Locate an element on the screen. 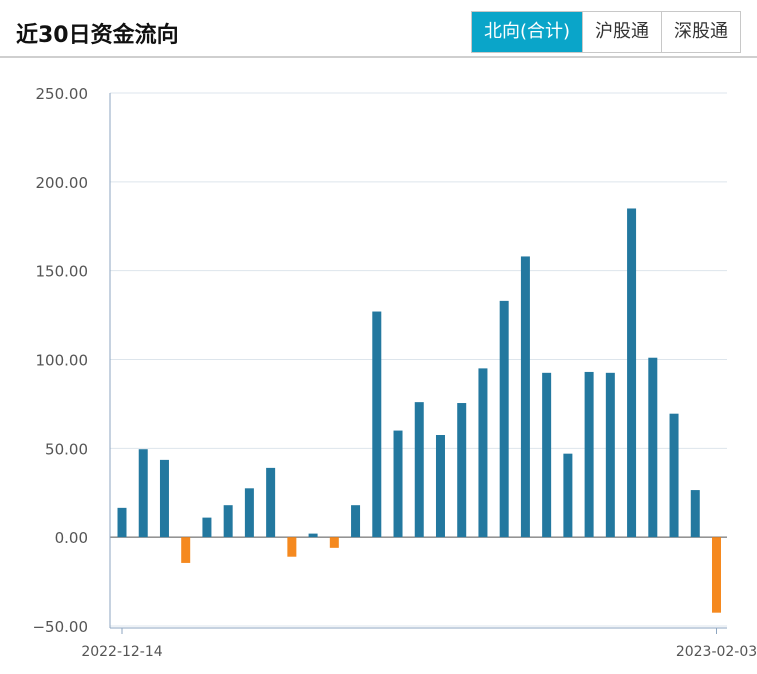  tab-group: 北向(合计) 沪股通 深股通 is located at coordinates (605, 32).